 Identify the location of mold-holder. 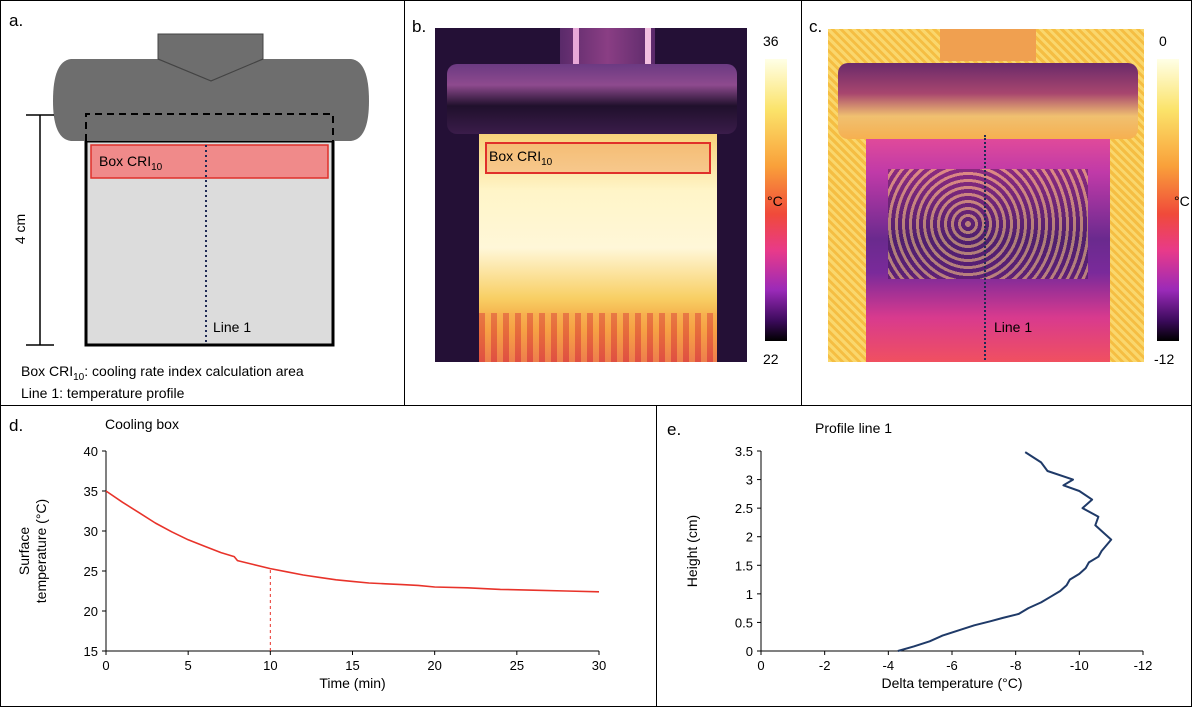
(211, 100).